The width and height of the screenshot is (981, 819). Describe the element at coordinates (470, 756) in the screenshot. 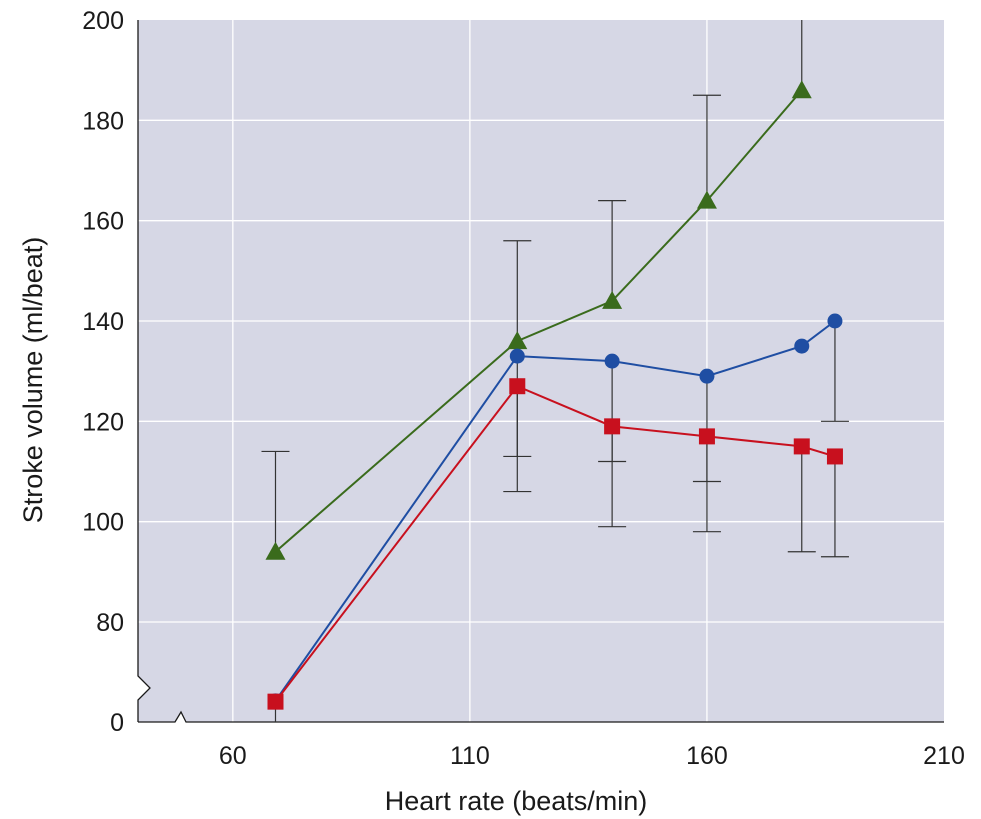

I see `x-tick-label-110: 110` at that location.